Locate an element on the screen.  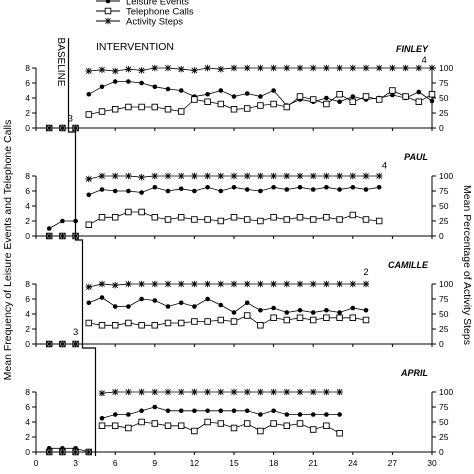
y-axis-label-right: Mean Percentage of Activity Steps is located at coordinates (467, 265).